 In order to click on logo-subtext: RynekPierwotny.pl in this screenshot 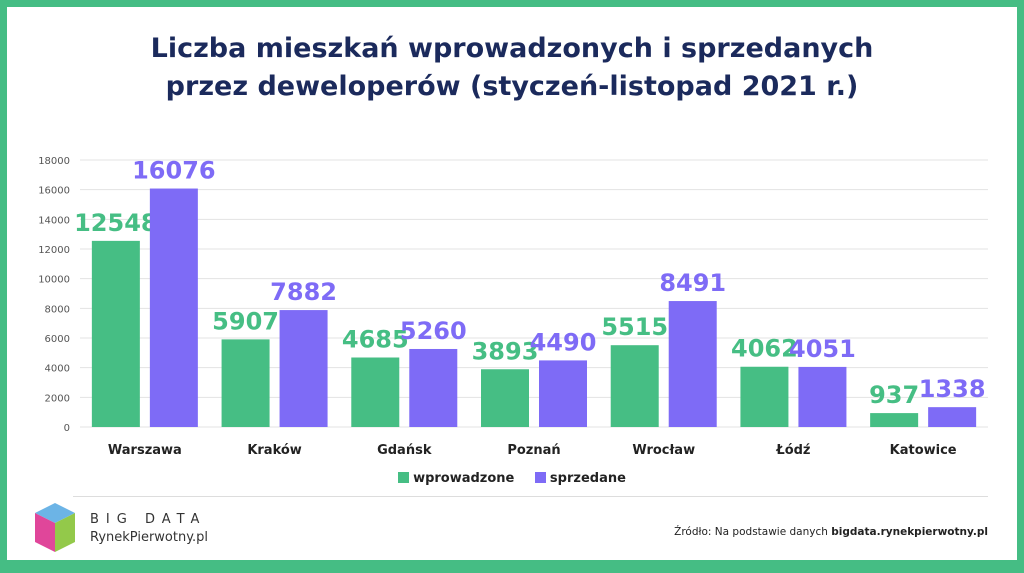, I will do `click(149, 537)`.